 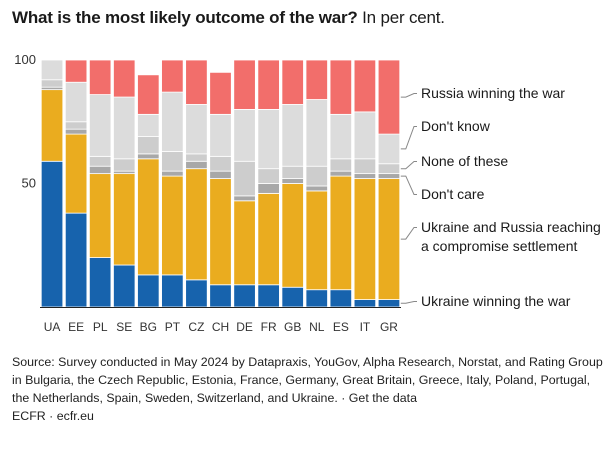 What do you see at coordinates (52, 327) in the screenshot?
I see `x-tick-label: UA` at bounding box center [52, 327].